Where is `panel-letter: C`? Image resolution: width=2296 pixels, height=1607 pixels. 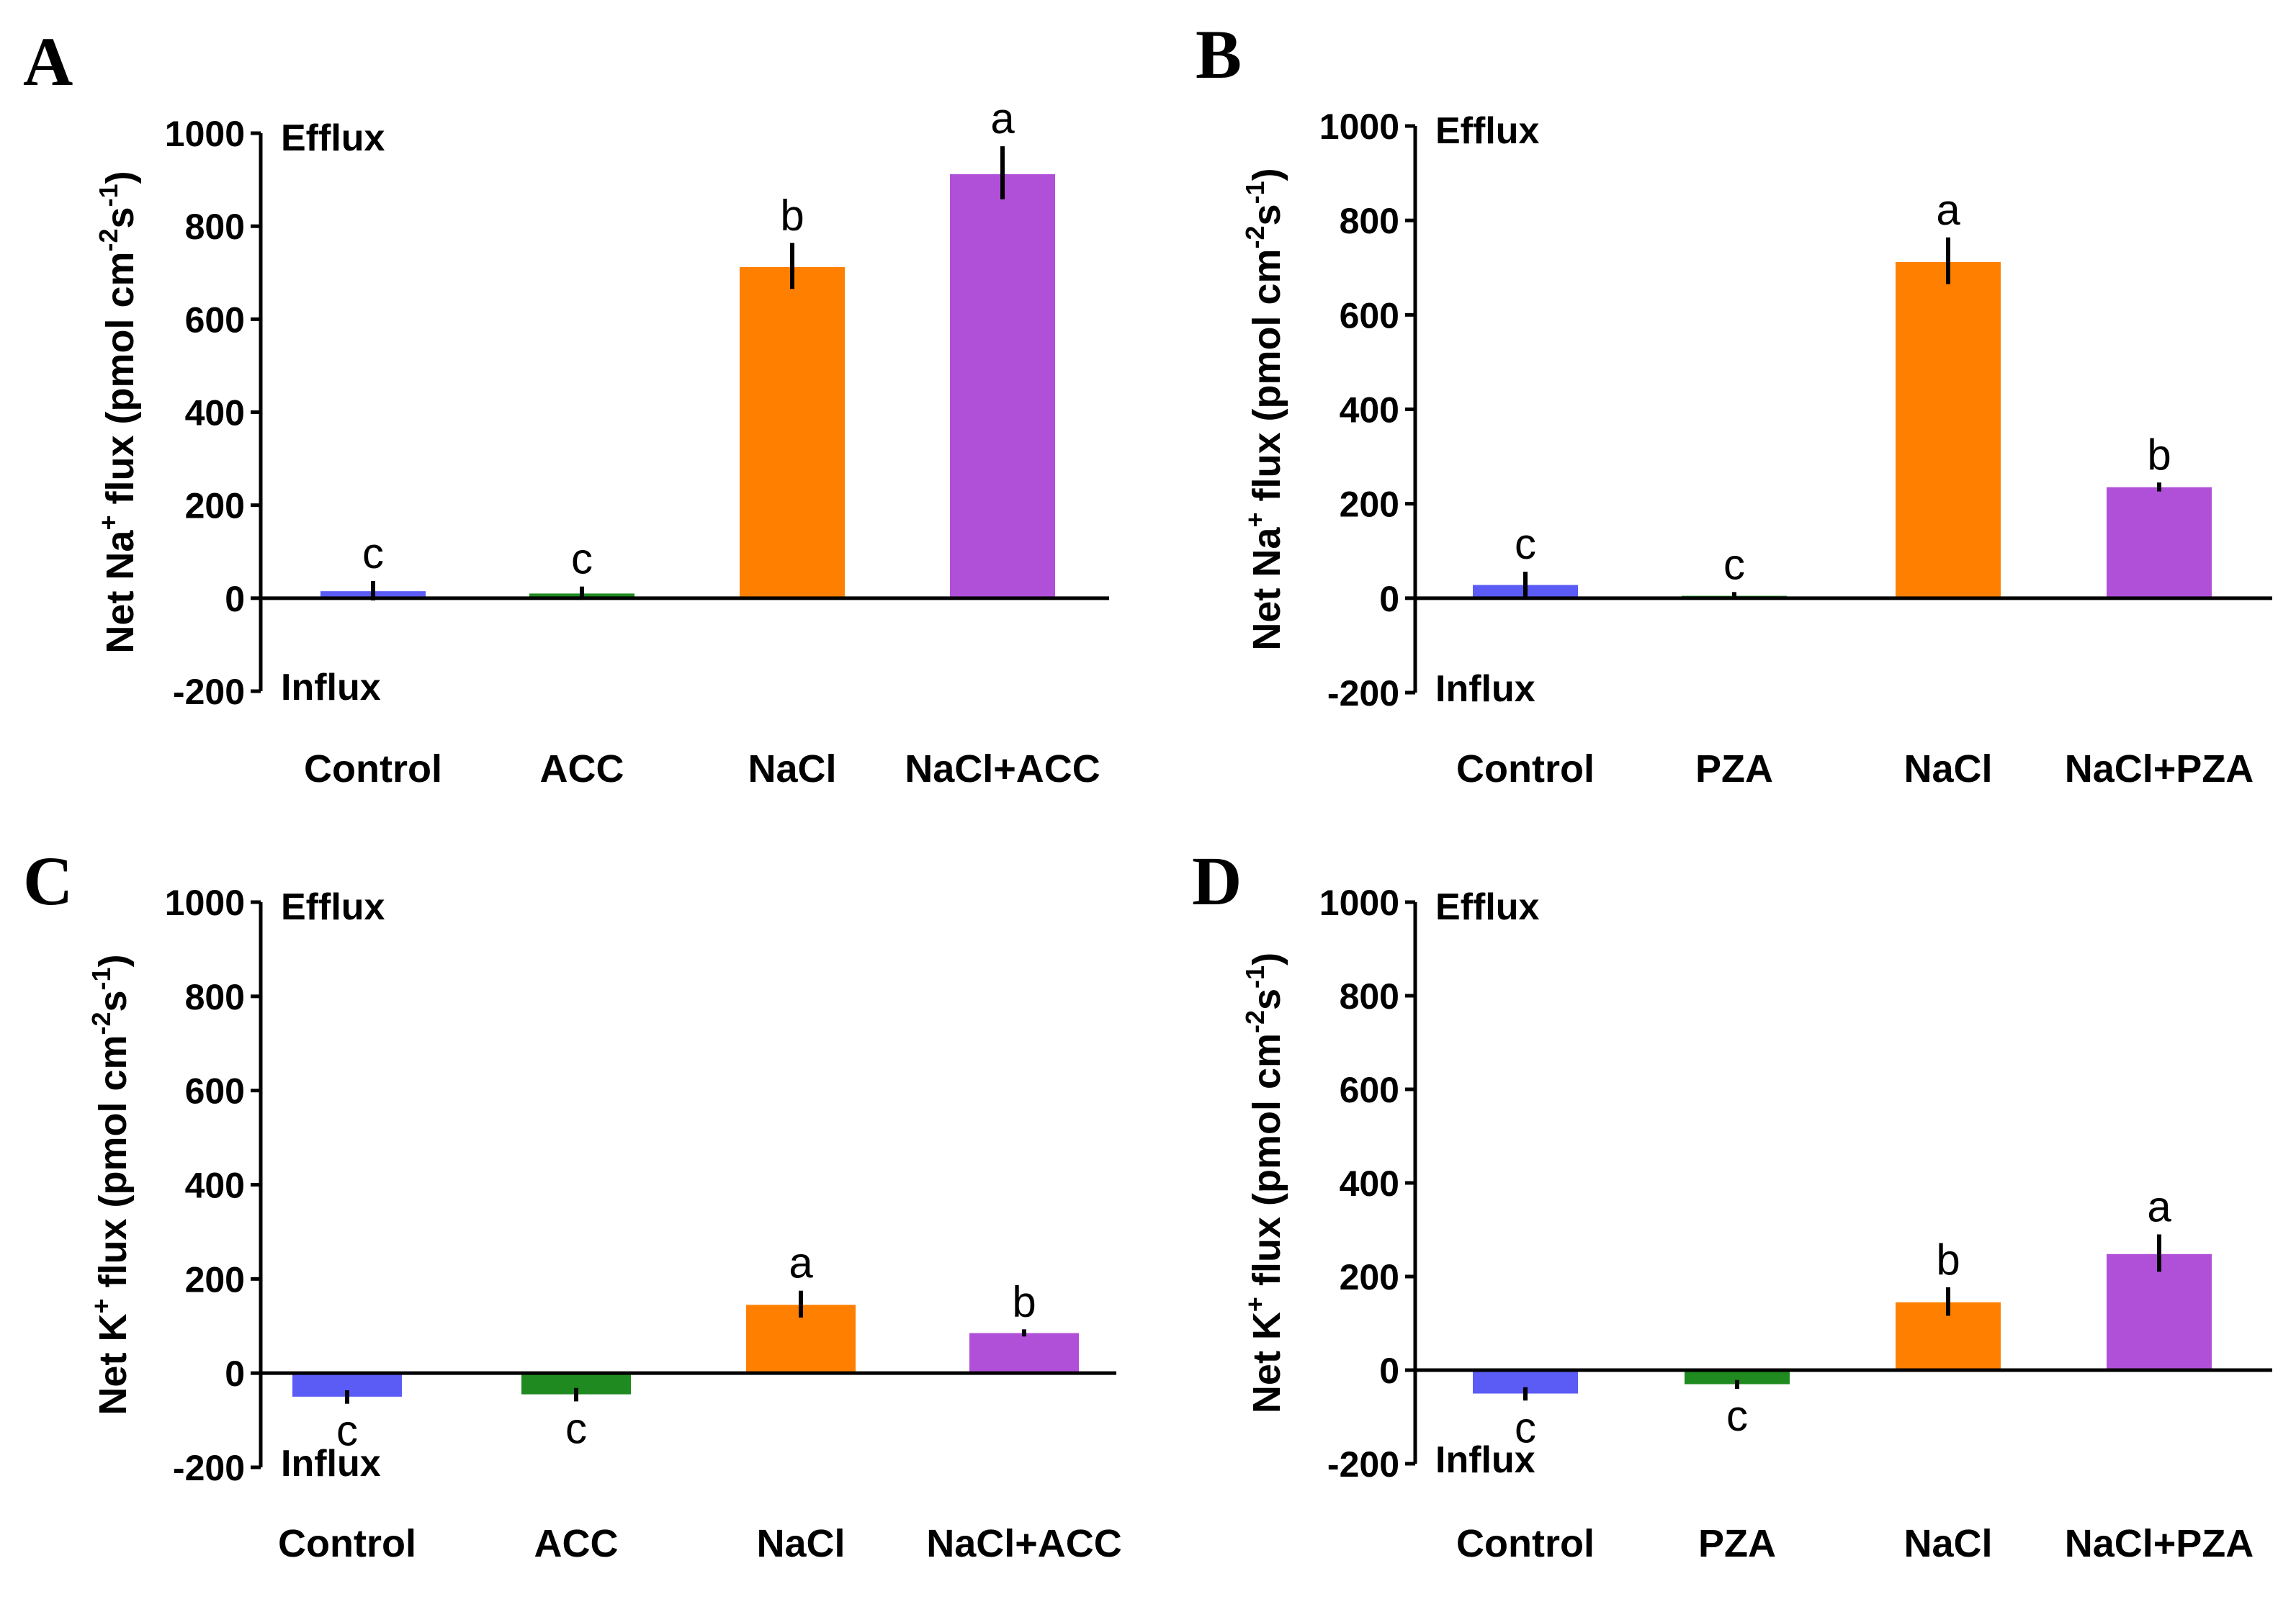 panel-letter: C is located at coordinates (48, 880).